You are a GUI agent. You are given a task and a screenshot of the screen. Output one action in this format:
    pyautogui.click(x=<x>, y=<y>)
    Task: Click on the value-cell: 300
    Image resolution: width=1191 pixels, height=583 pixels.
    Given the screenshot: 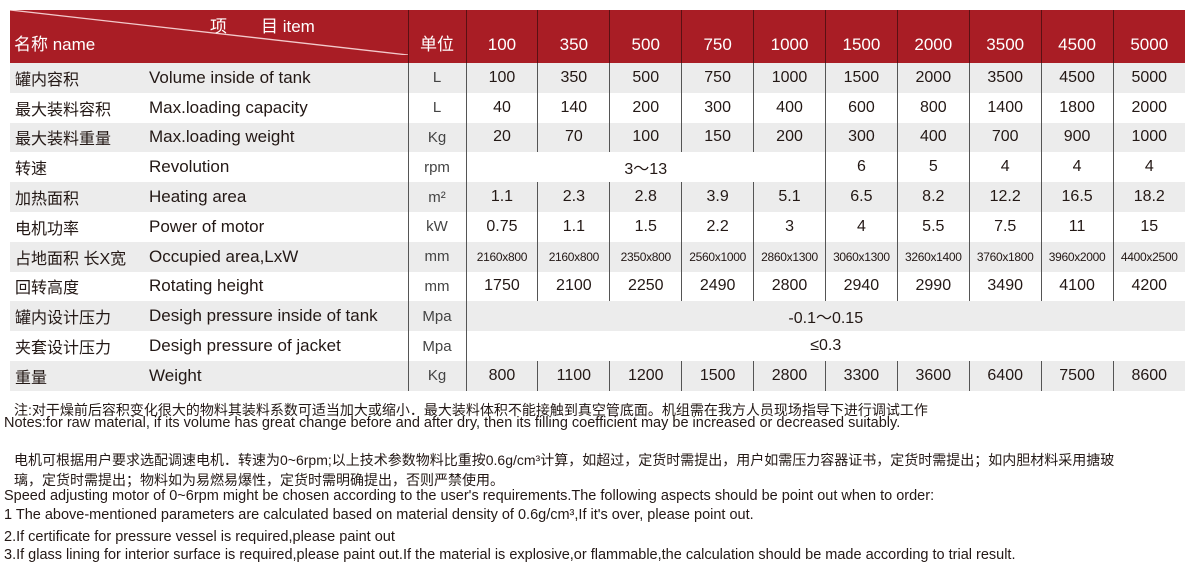 What is the action you would take?
    pyautogui.click(x=717, y=107)
    